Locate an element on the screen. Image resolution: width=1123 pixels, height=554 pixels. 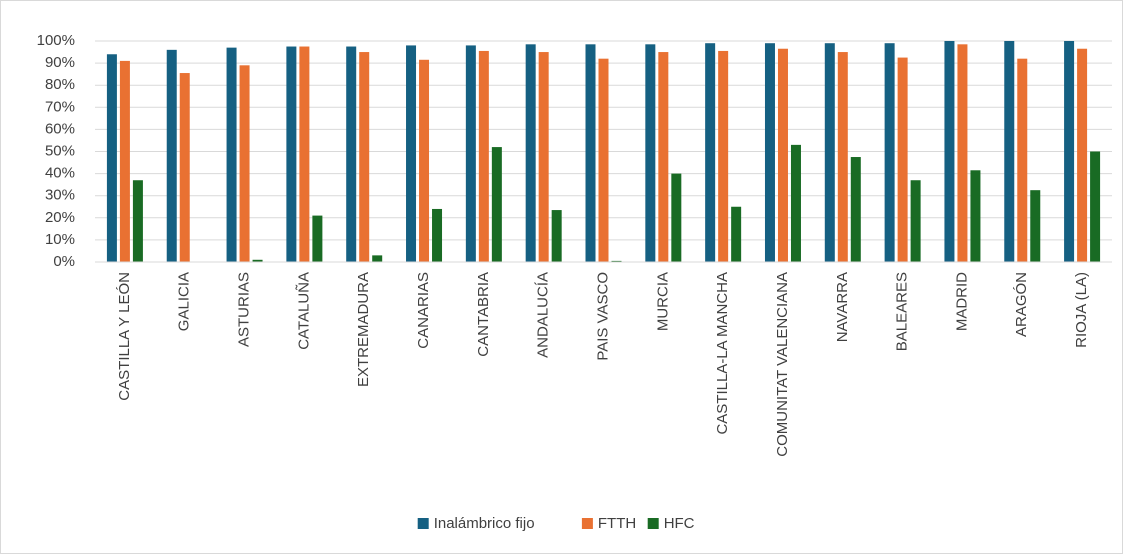
x-tick-label: CANARIAS is located at coordinates (423, 310).